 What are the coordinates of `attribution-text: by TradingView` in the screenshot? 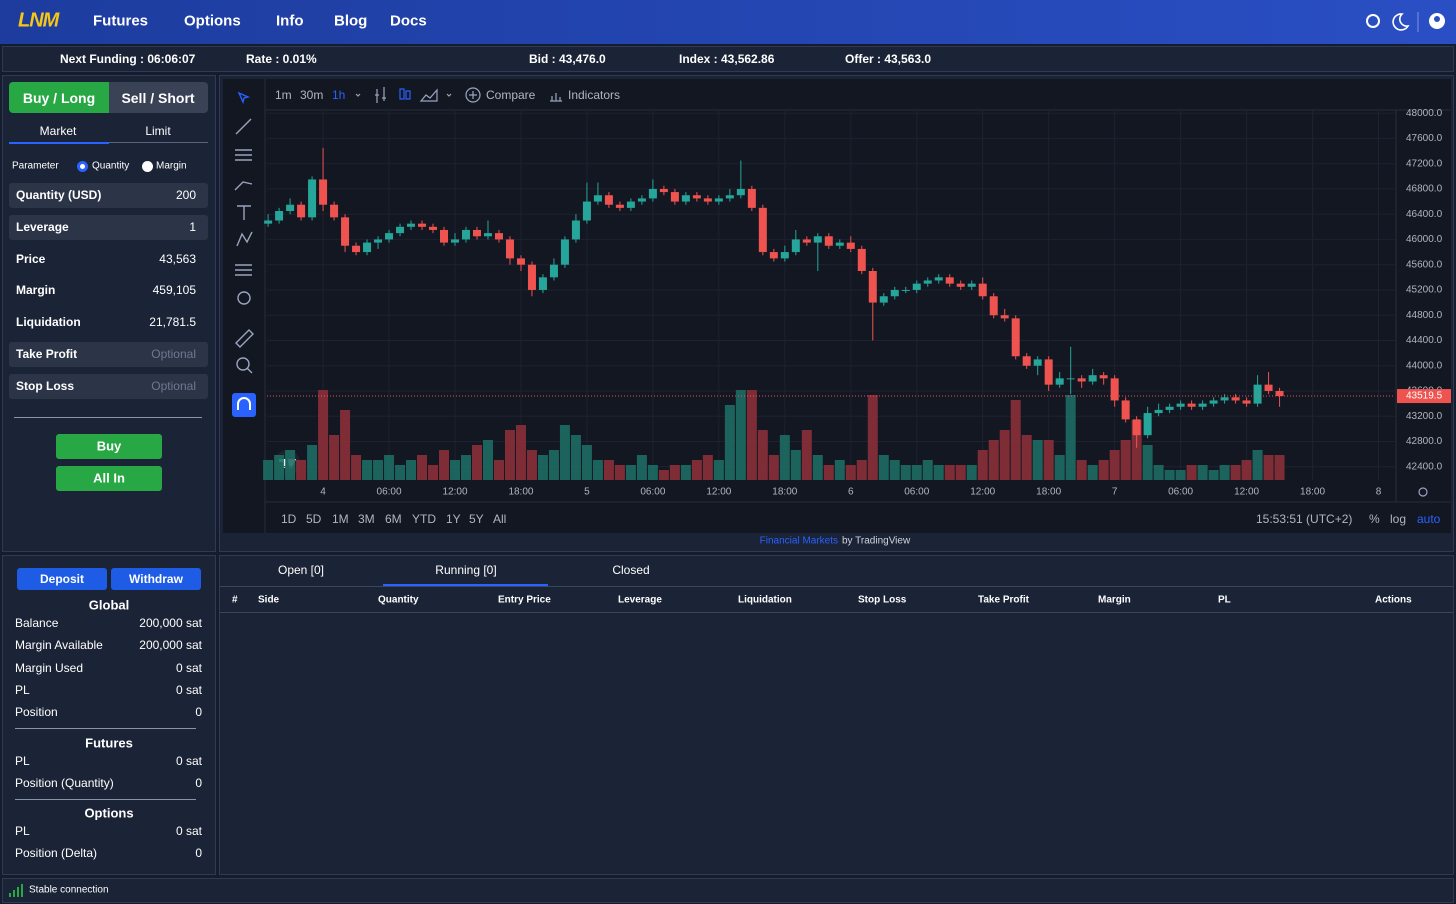 It's located at (876, 541).